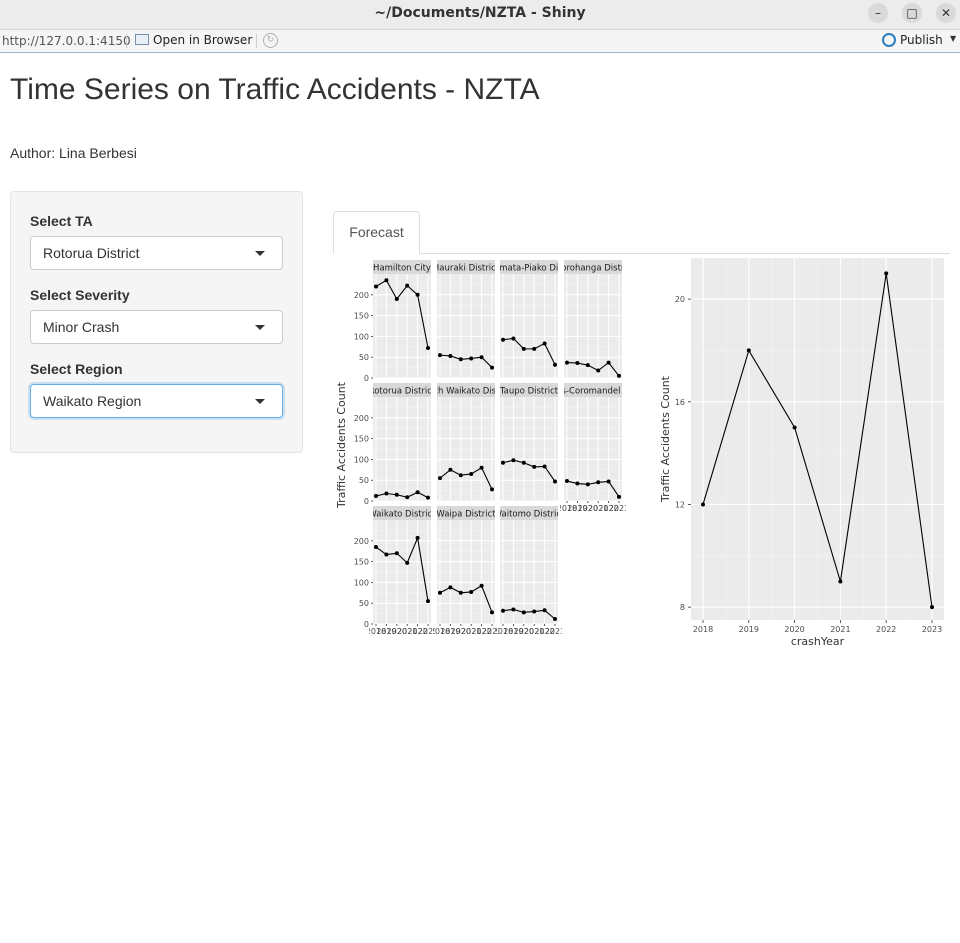  Describe the element at coordinates (680, 402) in the screenshot. I see `y-tick-label: 16` at that location.